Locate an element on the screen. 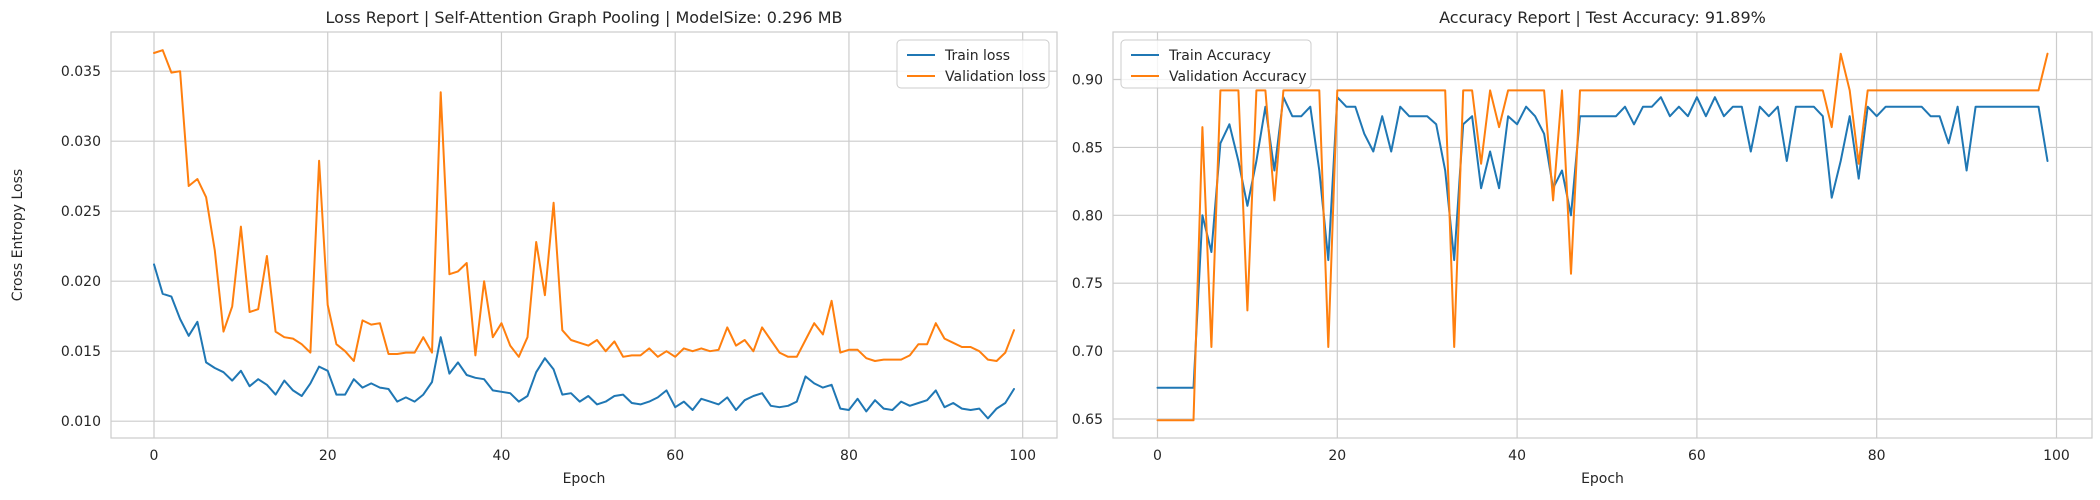  accuracy-x-axis-label: Epoch is located at coordinates (1602, 479).